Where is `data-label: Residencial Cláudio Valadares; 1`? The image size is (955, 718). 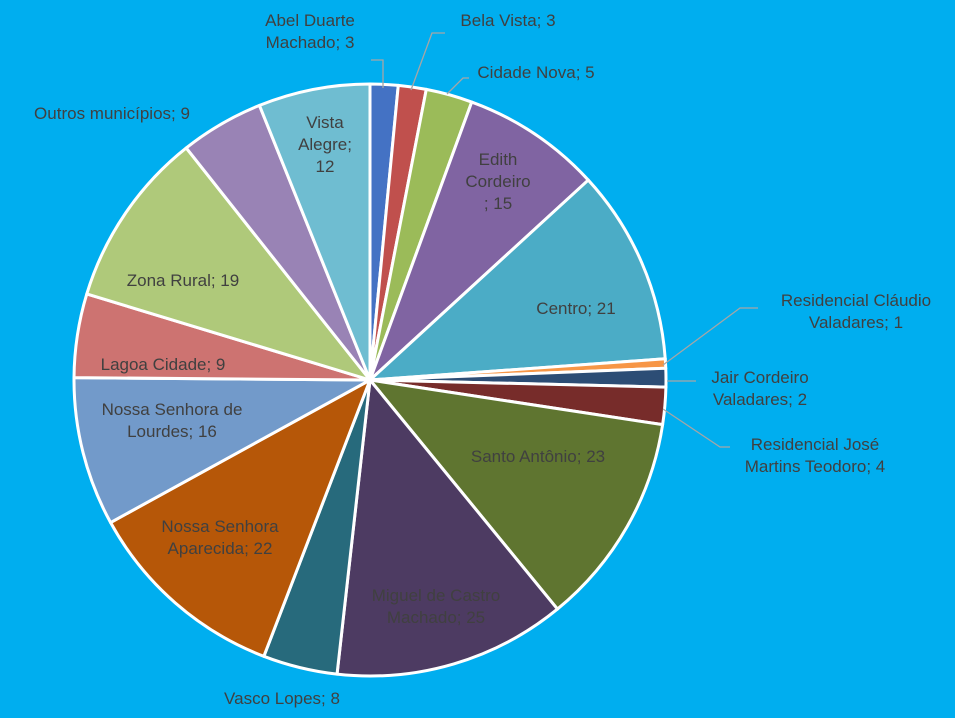 data-label: Residencial Cláudio Valadares; 1 is located at coordinates (856, 311).